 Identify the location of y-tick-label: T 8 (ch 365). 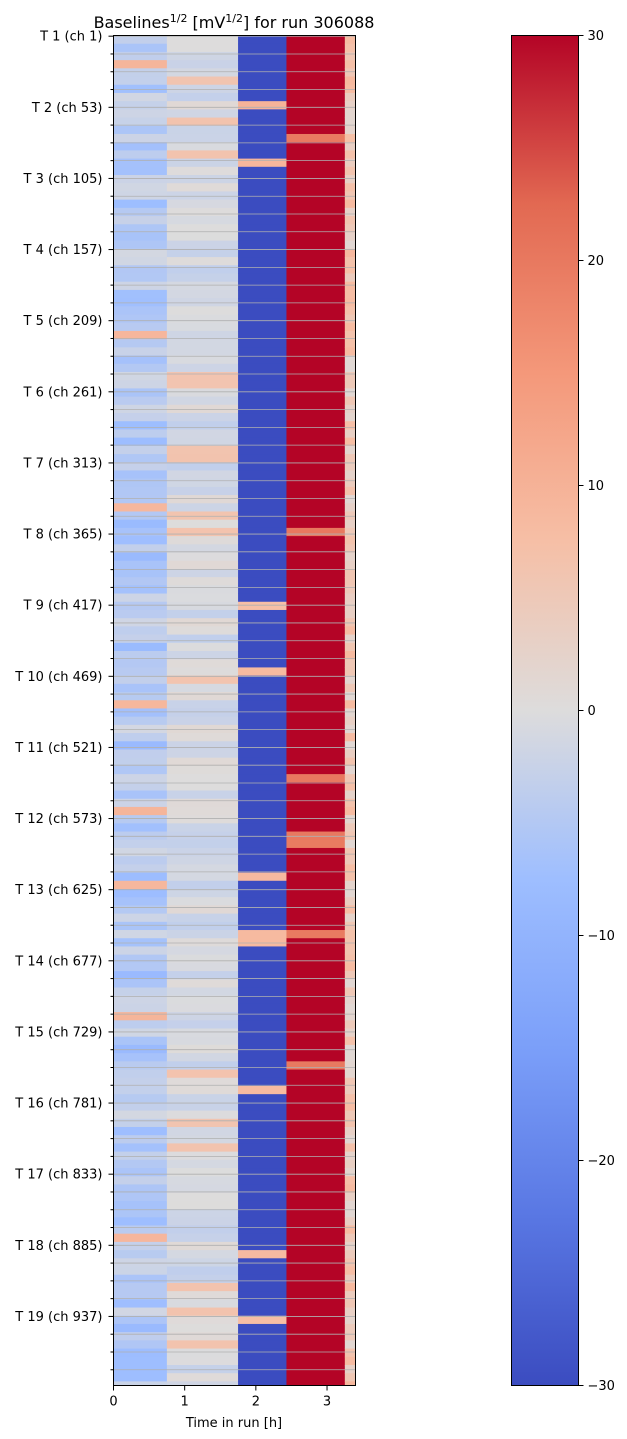
(63, 535).